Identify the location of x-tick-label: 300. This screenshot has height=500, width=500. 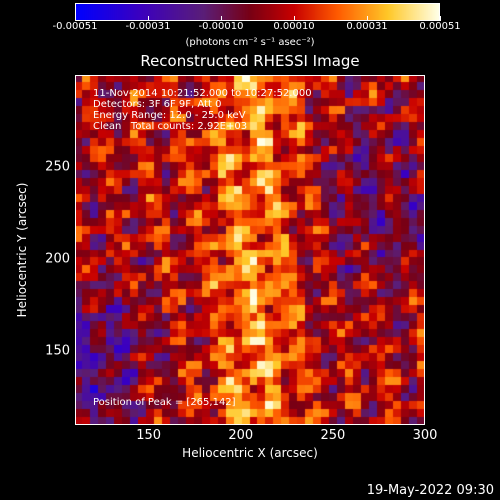
(425, 435).